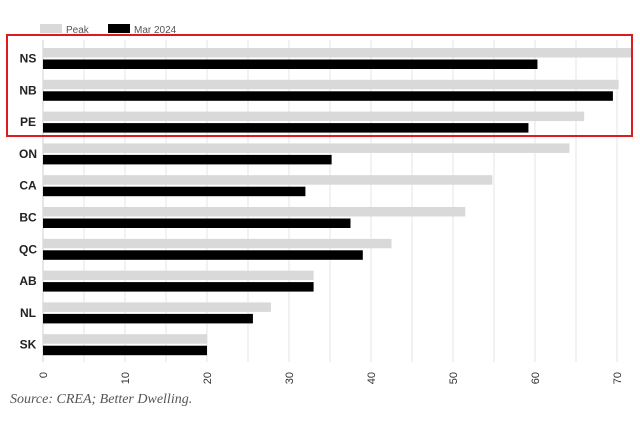  Describe the element at coordinates (125, 350) in the screenshot. I see `bar-mar-2024-sk` at that location.